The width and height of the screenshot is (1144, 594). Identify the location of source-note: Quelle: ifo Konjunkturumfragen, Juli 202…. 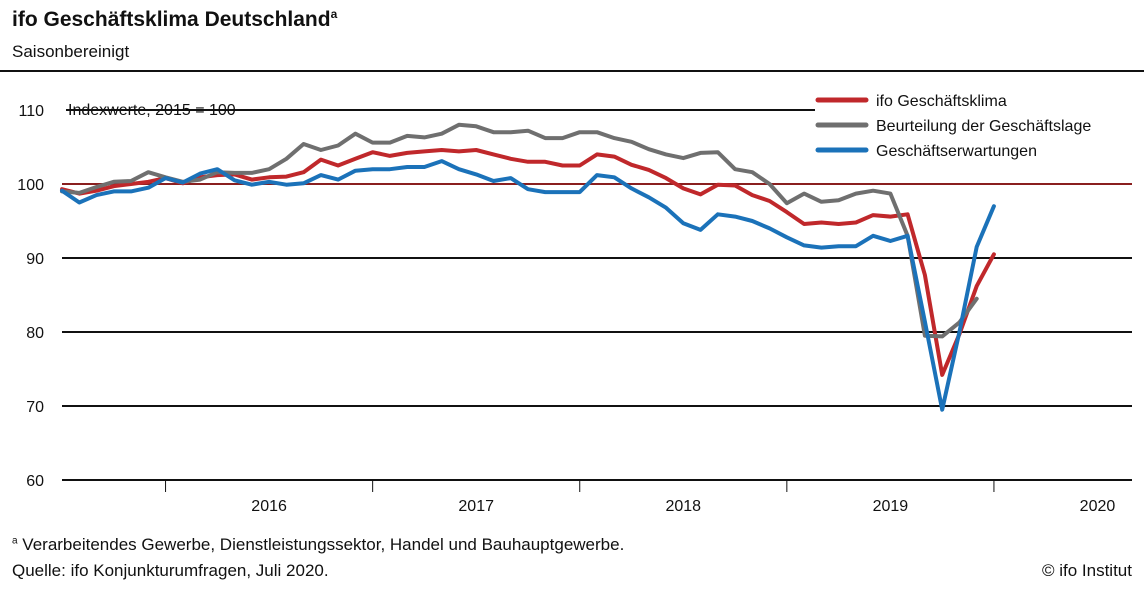
(170, 570).